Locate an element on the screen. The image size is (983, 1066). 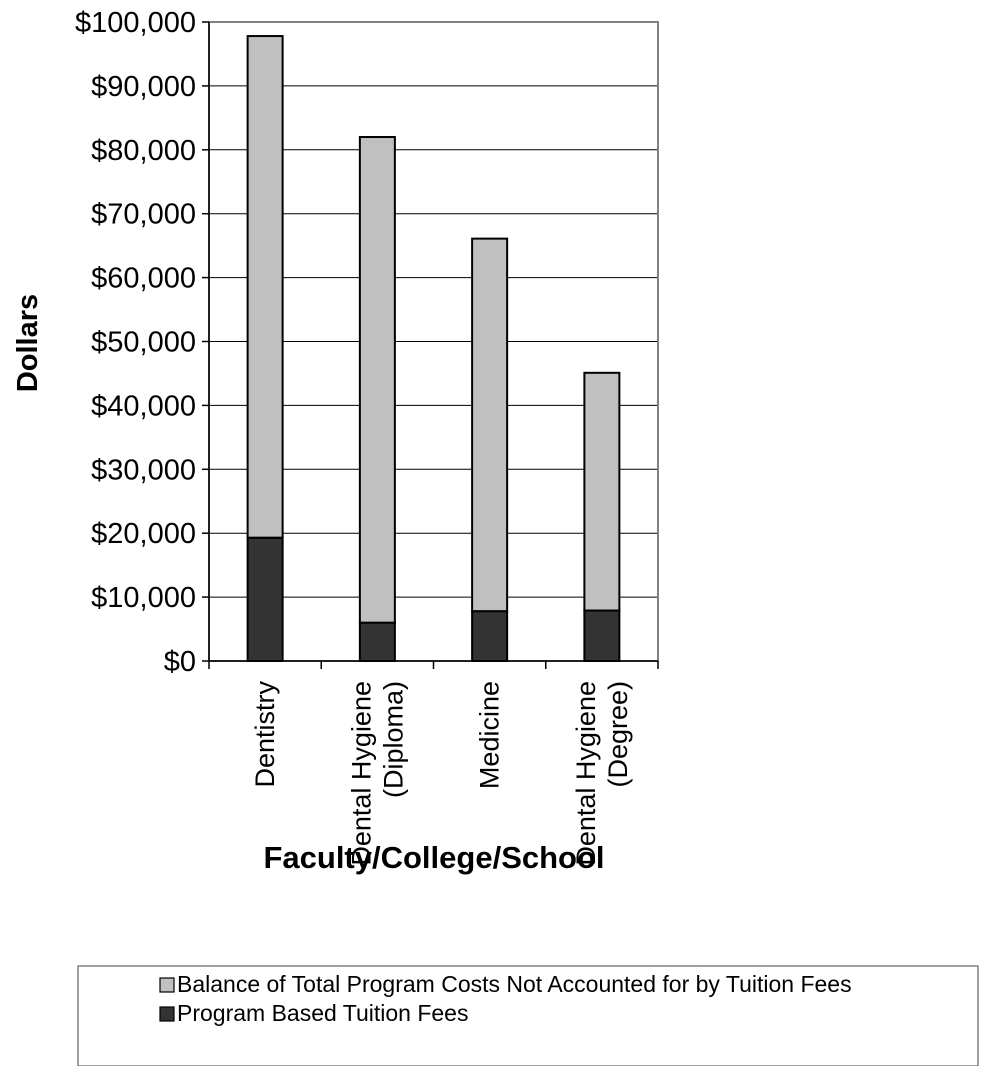
y-tick-label: $50,000 is located at coordinates (143, 343).